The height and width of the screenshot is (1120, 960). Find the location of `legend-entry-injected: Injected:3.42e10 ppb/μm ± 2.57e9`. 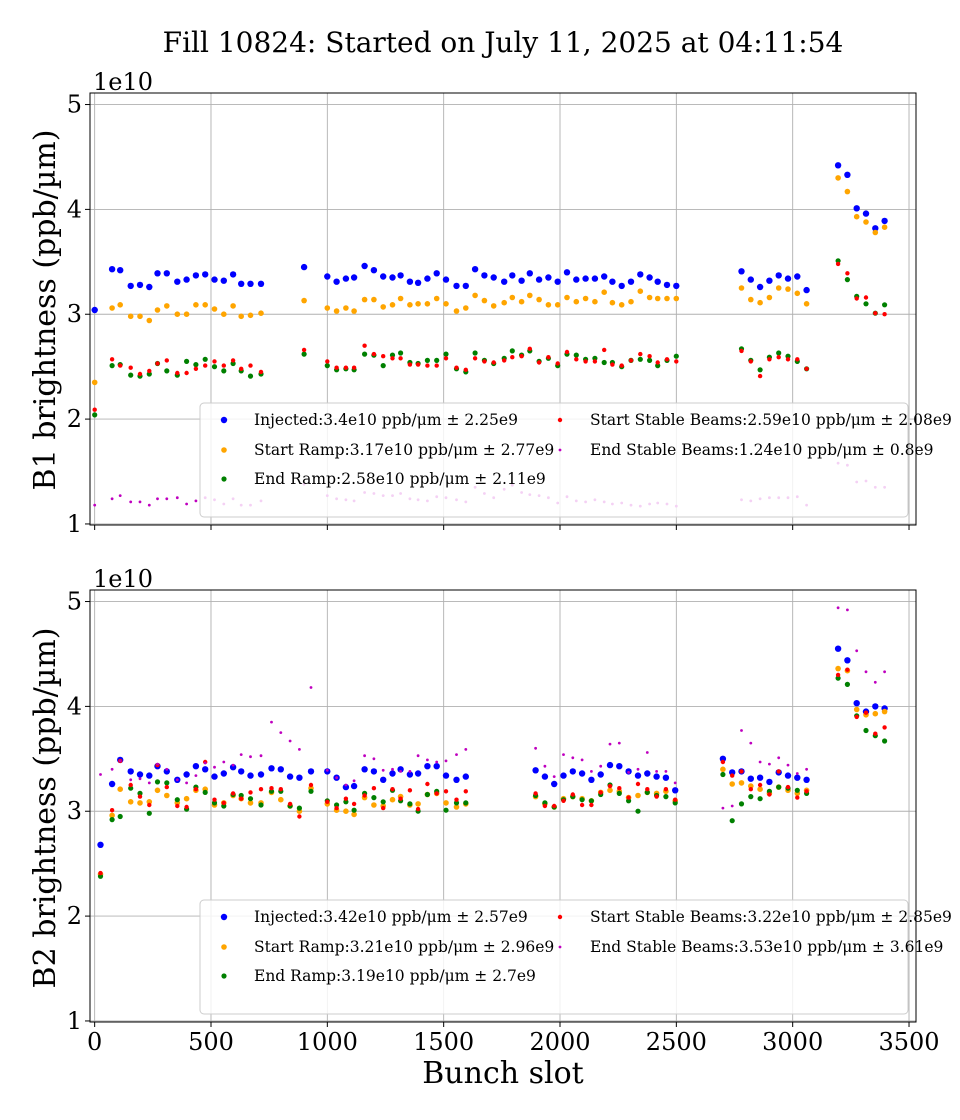

legend-entry-injected: Injected:3.42e10 ppb/μm ± 2.57e9 is located at coordinates (391, 917).